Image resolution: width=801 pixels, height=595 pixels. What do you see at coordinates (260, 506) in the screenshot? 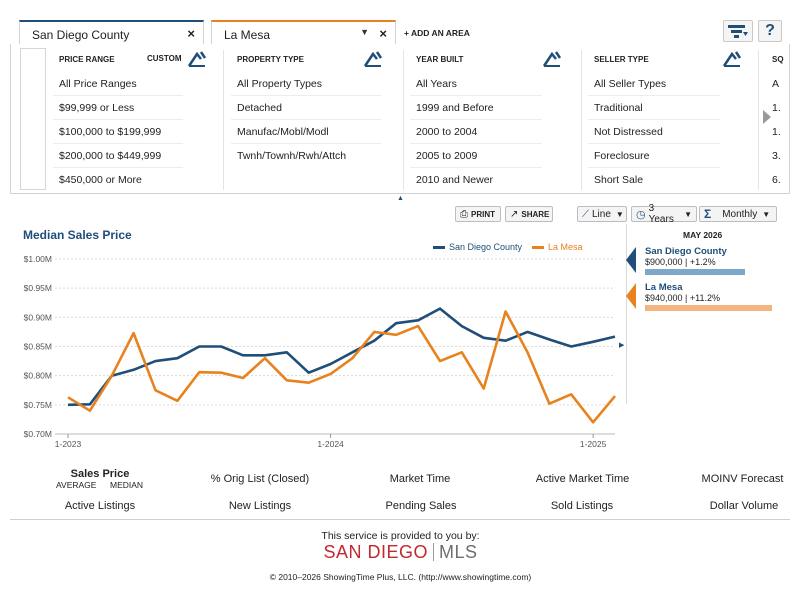
I see `metric-new-listings: New Listings` at bounding box center [260, 506].